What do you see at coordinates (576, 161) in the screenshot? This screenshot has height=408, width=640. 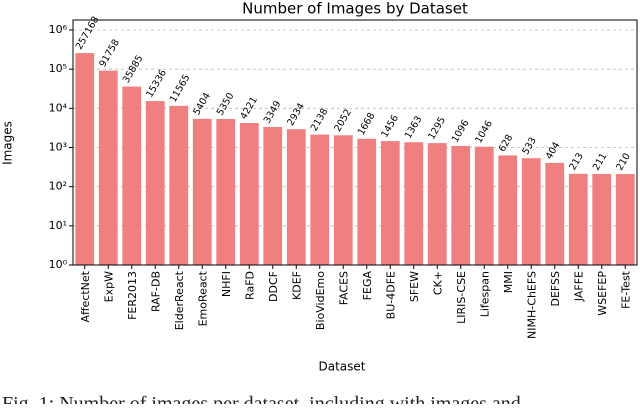 I see `value-label: 213` at bounding box center [576, 161].